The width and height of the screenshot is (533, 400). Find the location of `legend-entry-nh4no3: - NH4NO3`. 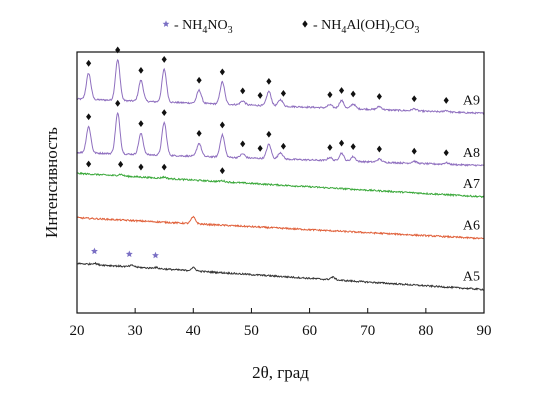

legend-entry-nh4no3: - NH4NO3 is located at coordinates (197, 27).